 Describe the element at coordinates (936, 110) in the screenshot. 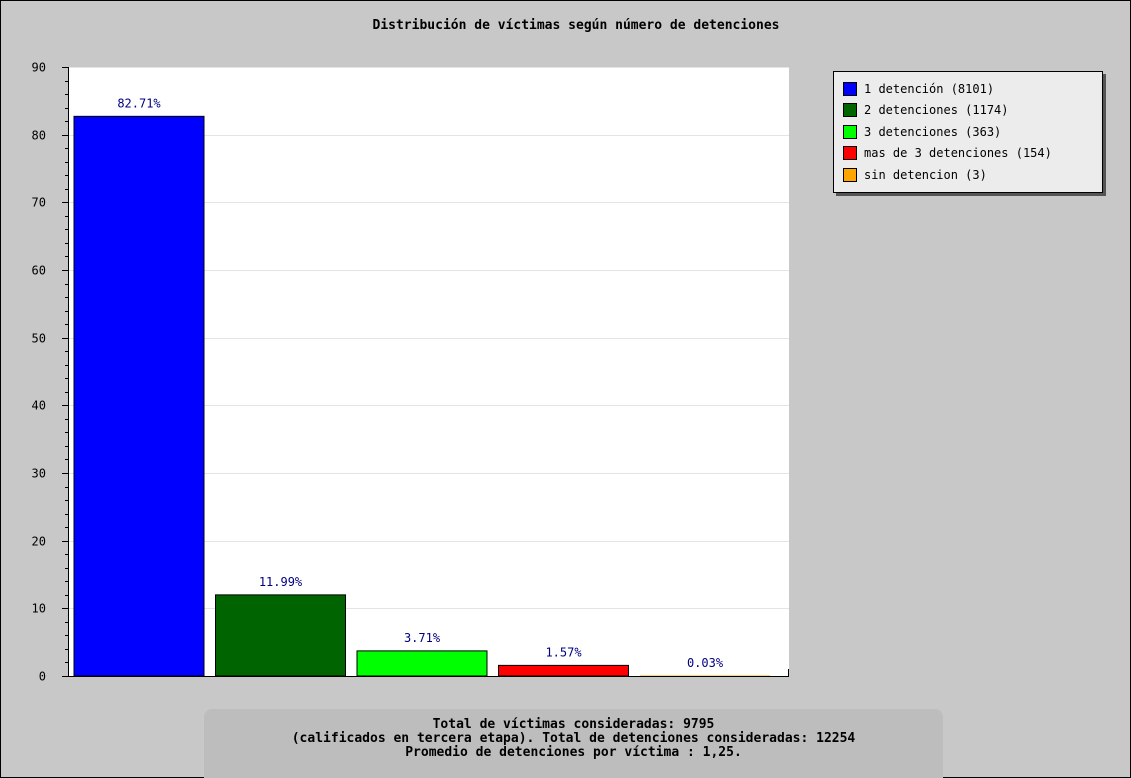

I see `legend-label-2: 2 detenciones (1174)` at that location.